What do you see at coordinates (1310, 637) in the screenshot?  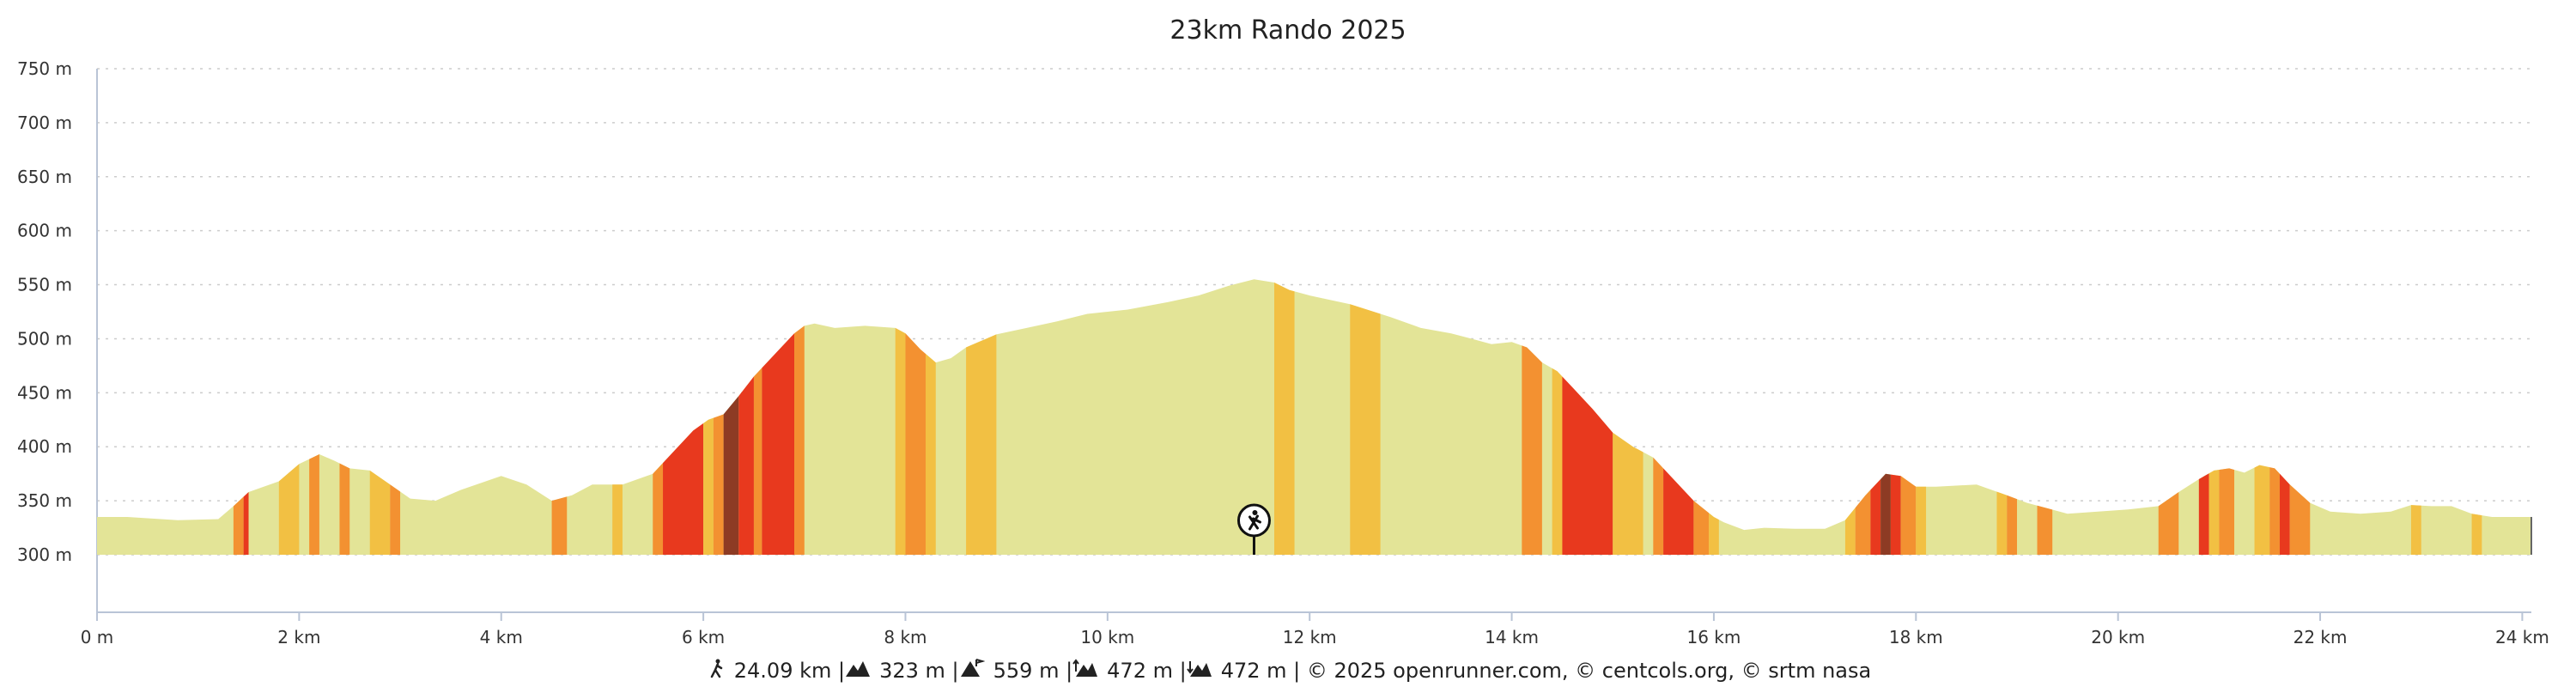 I see `x-tick-label: 12 km` at bounding box center [1310, 637].